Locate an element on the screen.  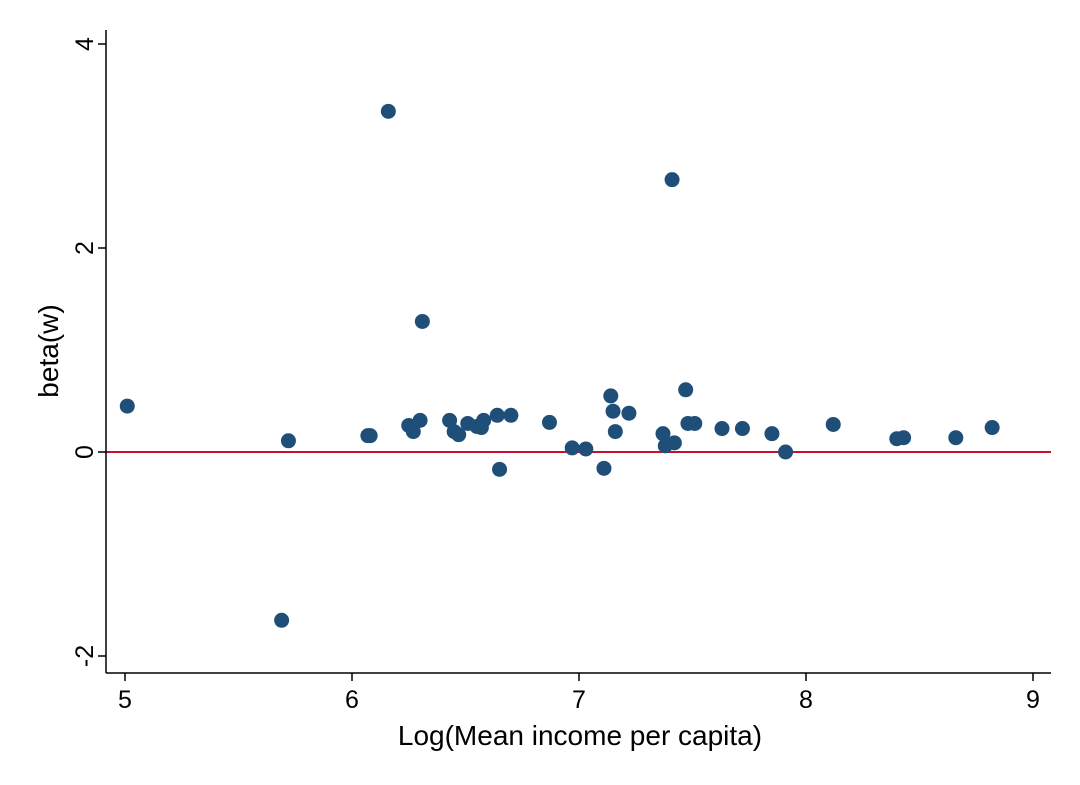
y-tick-label: -2 is located at coordinates (85, 656).